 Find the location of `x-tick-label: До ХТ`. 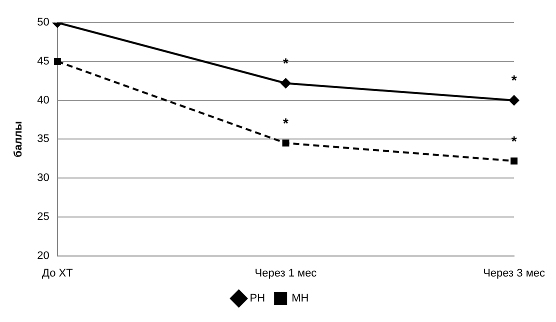

x-tick-label: До ХТ is located at coordinates (58, 273).